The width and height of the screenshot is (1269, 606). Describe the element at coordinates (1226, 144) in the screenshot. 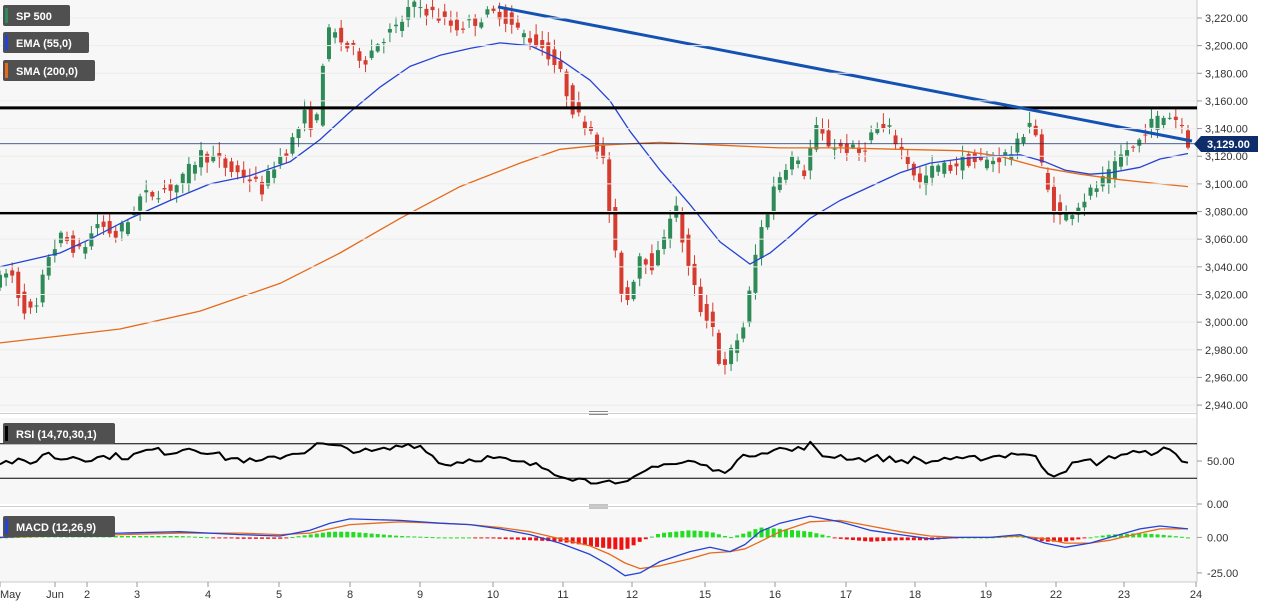

I see `last-price-badge: 3,129.00` at that location.